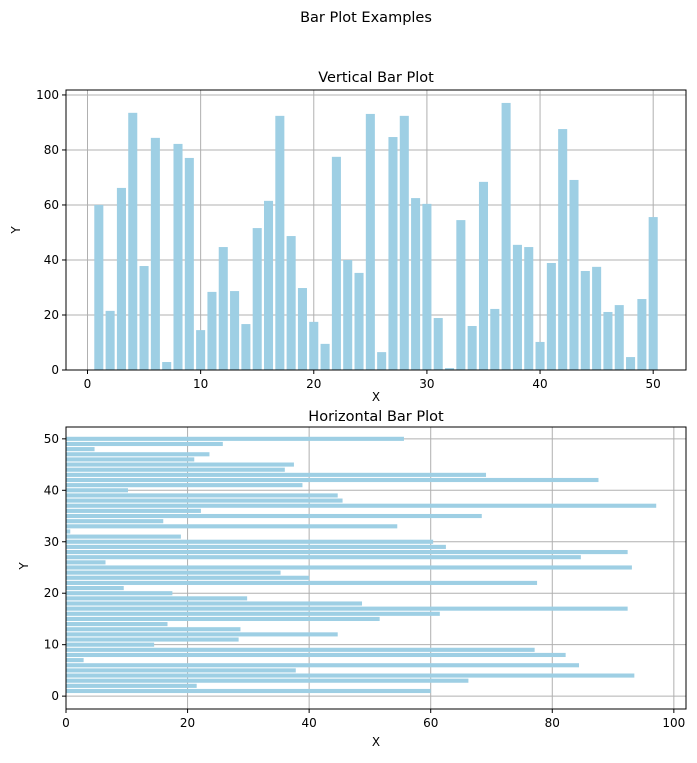  I want to click on x-tick-label: 30, so click(426, 384).